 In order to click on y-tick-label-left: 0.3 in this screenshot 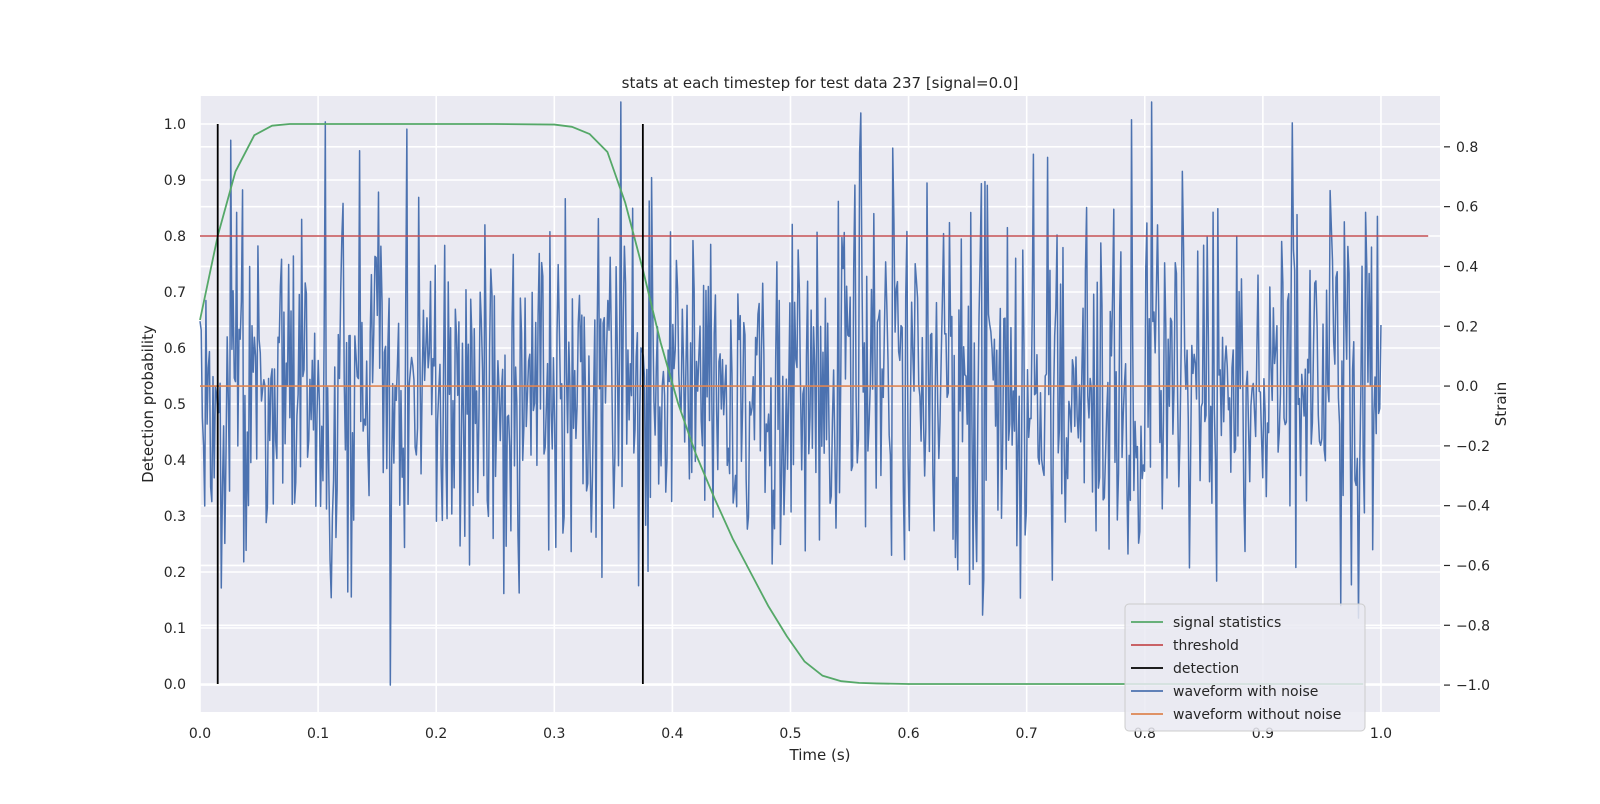, I will do `click(175, 517)`.